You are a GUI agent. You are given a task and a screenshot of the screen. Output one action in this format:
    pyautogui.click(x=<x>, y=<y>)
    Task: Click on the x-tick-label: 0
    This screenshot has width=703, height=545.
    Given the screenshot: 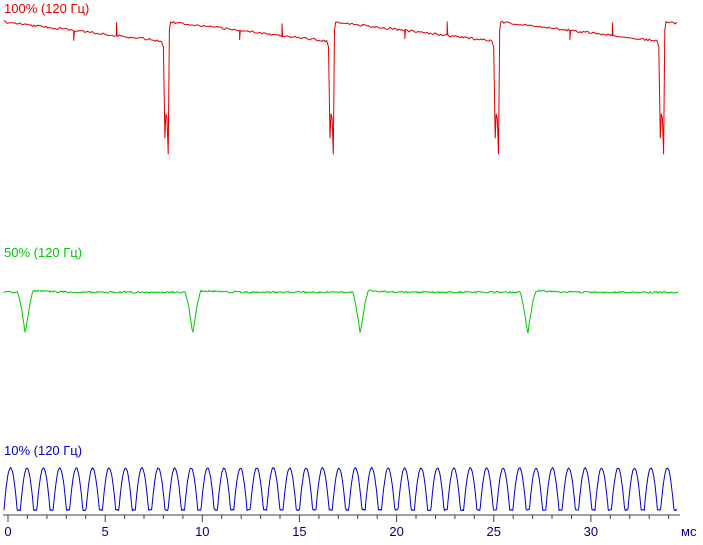 What is the action you would take?
    pyautogui.click(x=8, y=531)
    